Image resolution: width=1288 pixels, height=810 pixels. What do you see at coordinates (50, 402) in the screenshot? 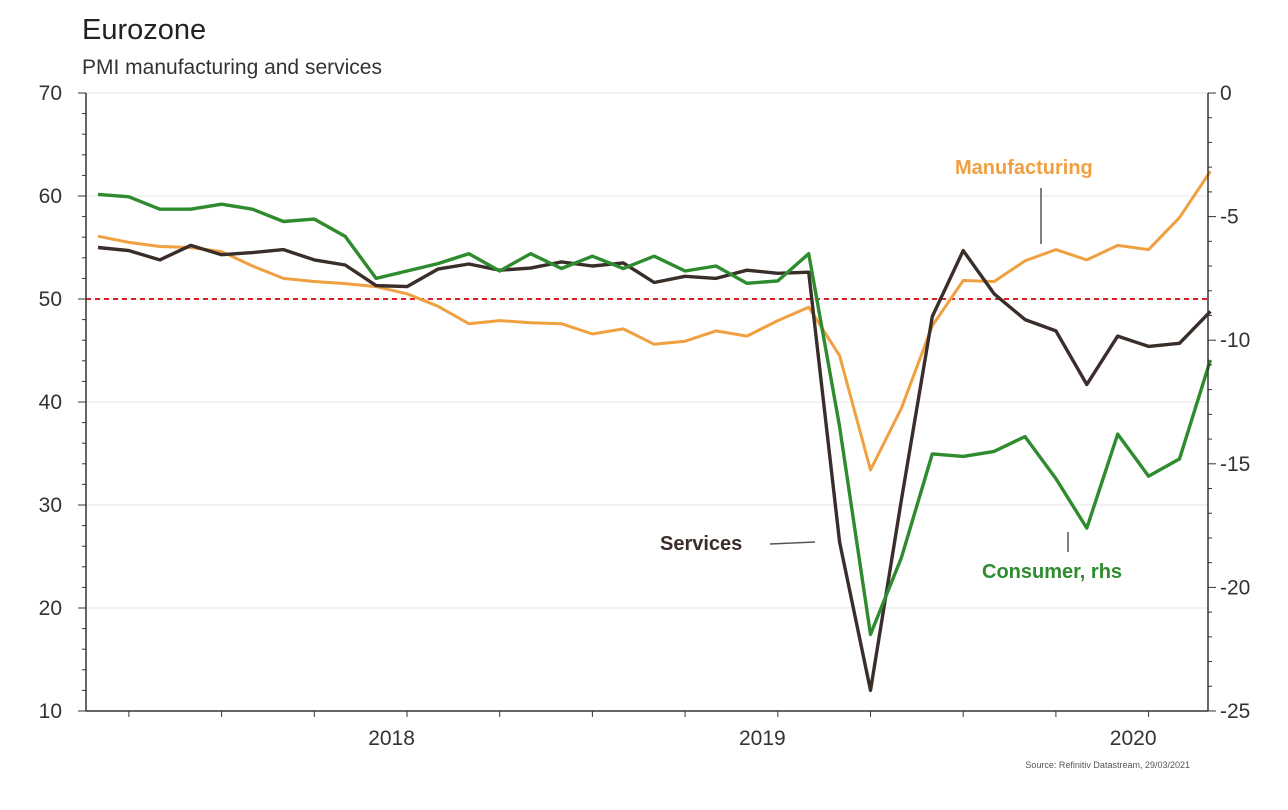
I see `left-tick-label-3: 40` at bounding box center [50, 402].